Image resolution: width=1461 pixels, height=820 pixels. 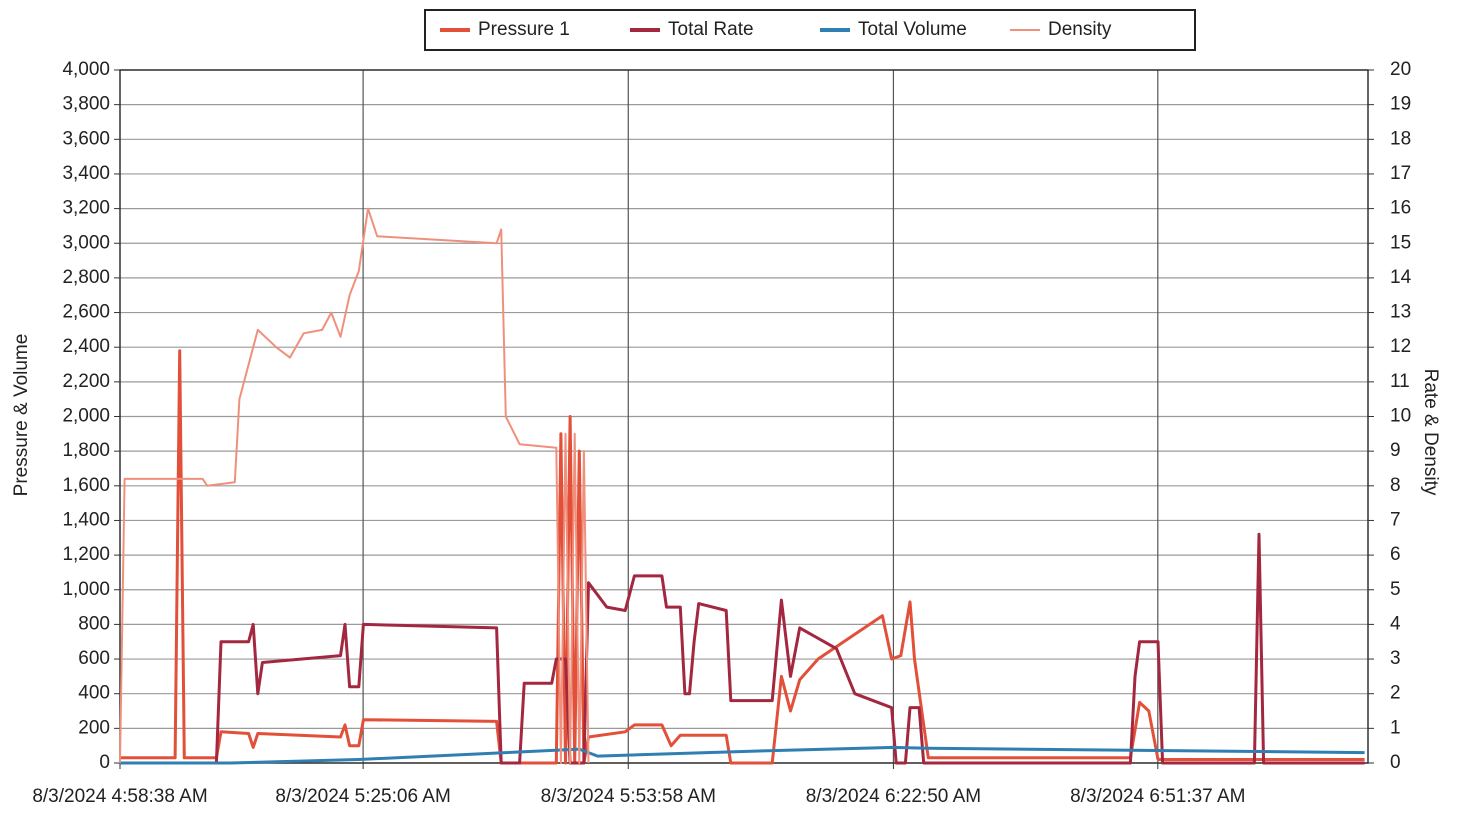 I want to click on legend-box, so click(x=810, y=30).